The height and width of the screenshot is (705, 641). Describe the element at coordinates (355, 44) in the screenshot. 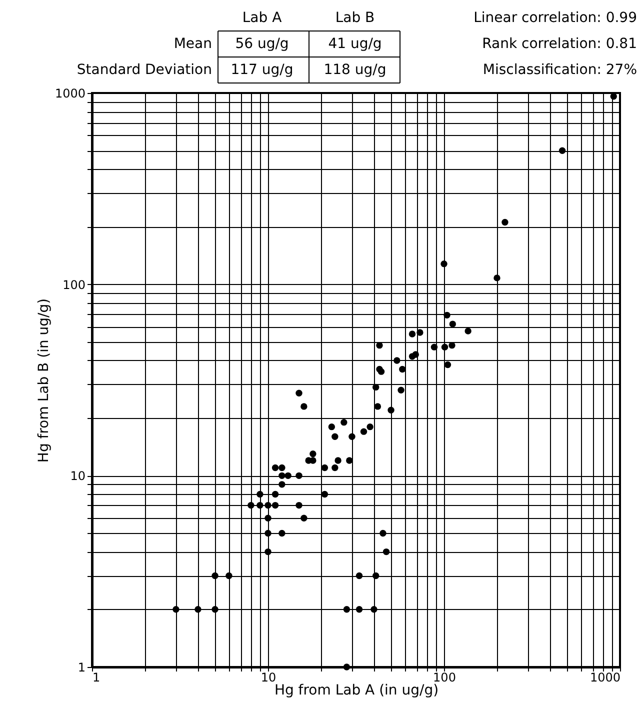

I see `text: 41 ug/g` at that location.